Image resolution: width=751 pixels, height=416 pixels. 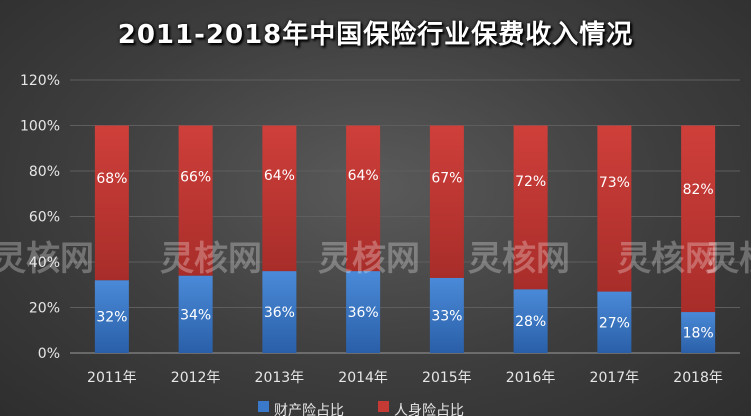 I want to click on data-label: 33%, so click(x=446, y=316).